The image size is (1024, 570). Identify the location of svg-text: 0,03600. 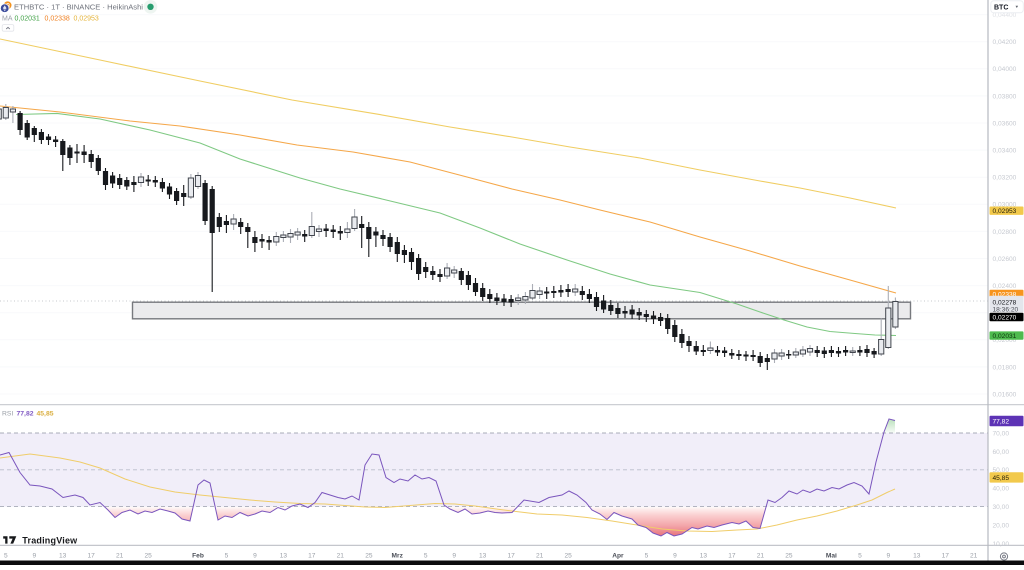
(1005, 123).